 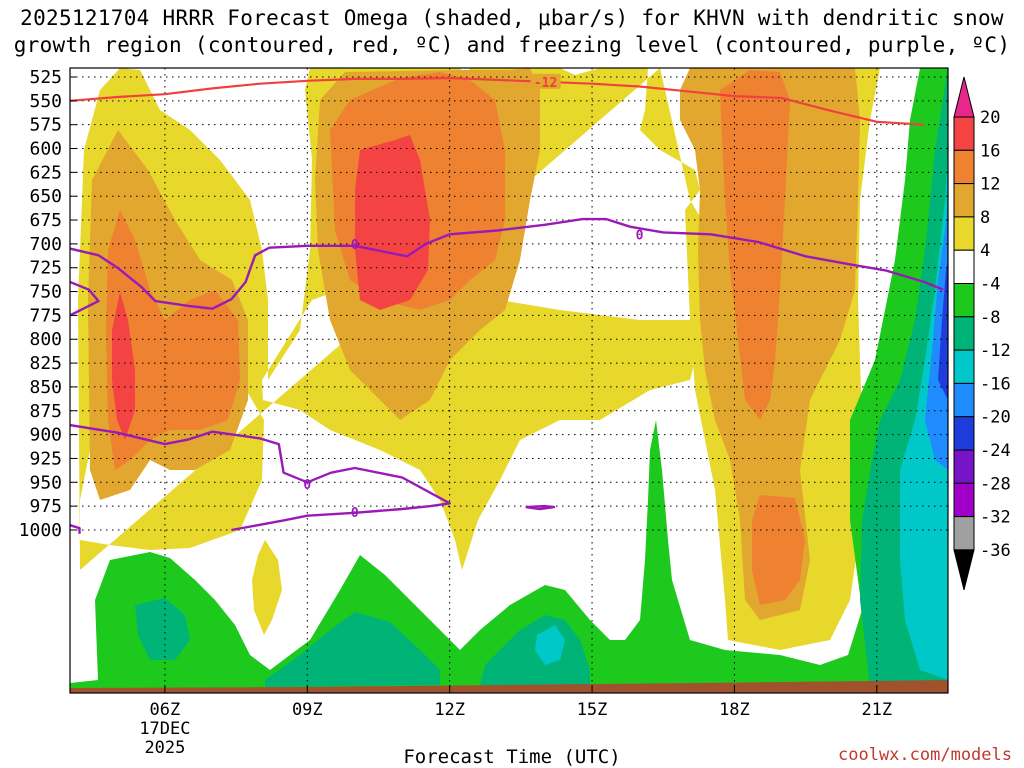 What do you see at coordinates (995, 418) in the screenshot?
I see `colorbar-label: -20` at bounding box center [995, 418].